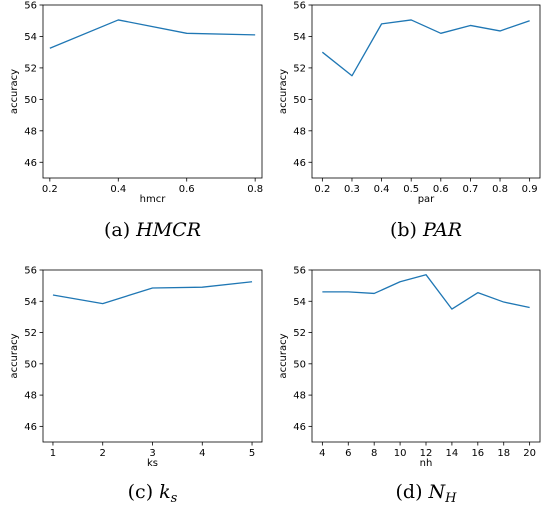 The image size is (542, 508). I want to click on panel-caption: (a) HMCR, so click(152, 230).